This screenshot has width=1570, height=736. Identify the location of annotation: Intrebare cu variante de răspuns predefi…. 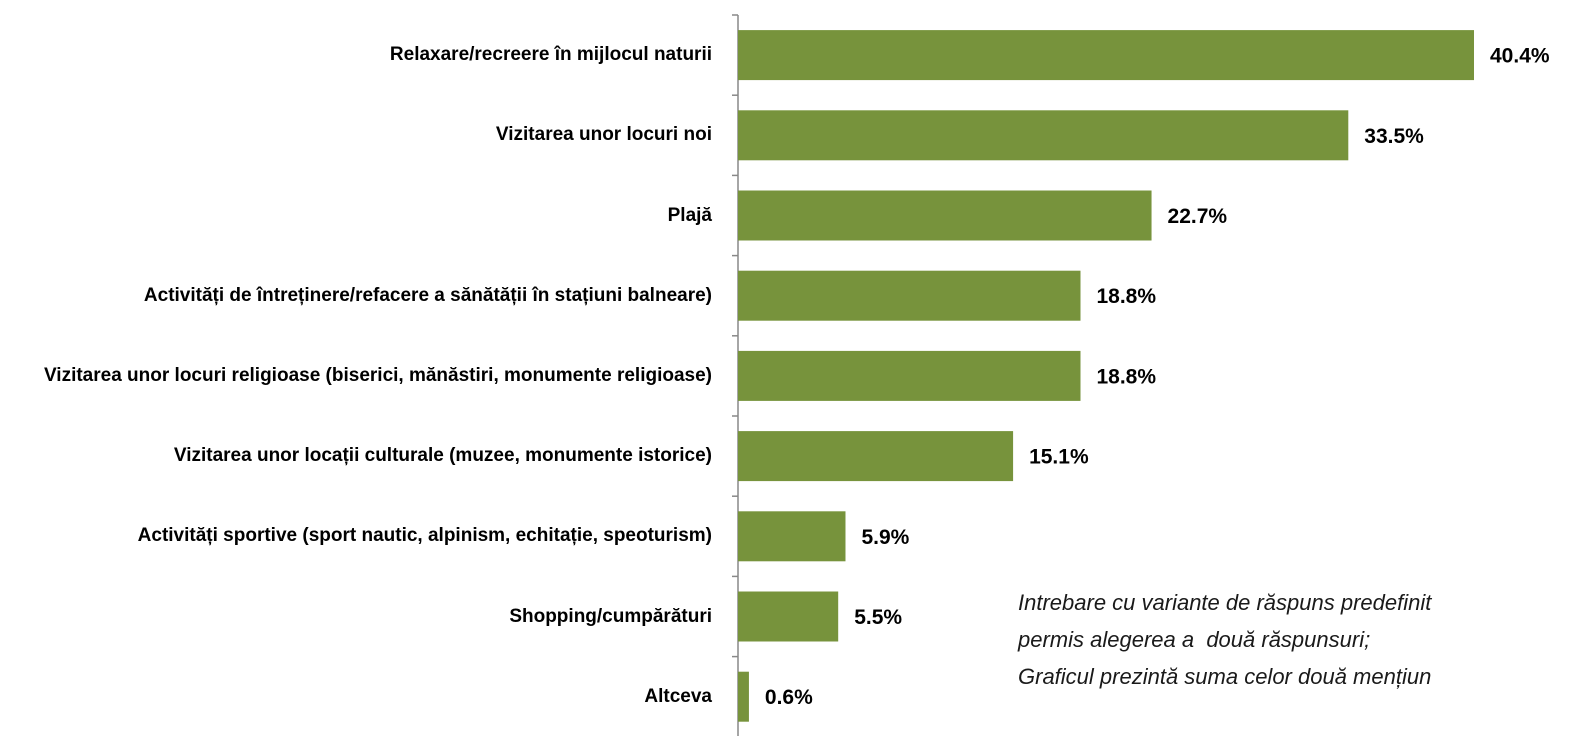
(1225, 602).